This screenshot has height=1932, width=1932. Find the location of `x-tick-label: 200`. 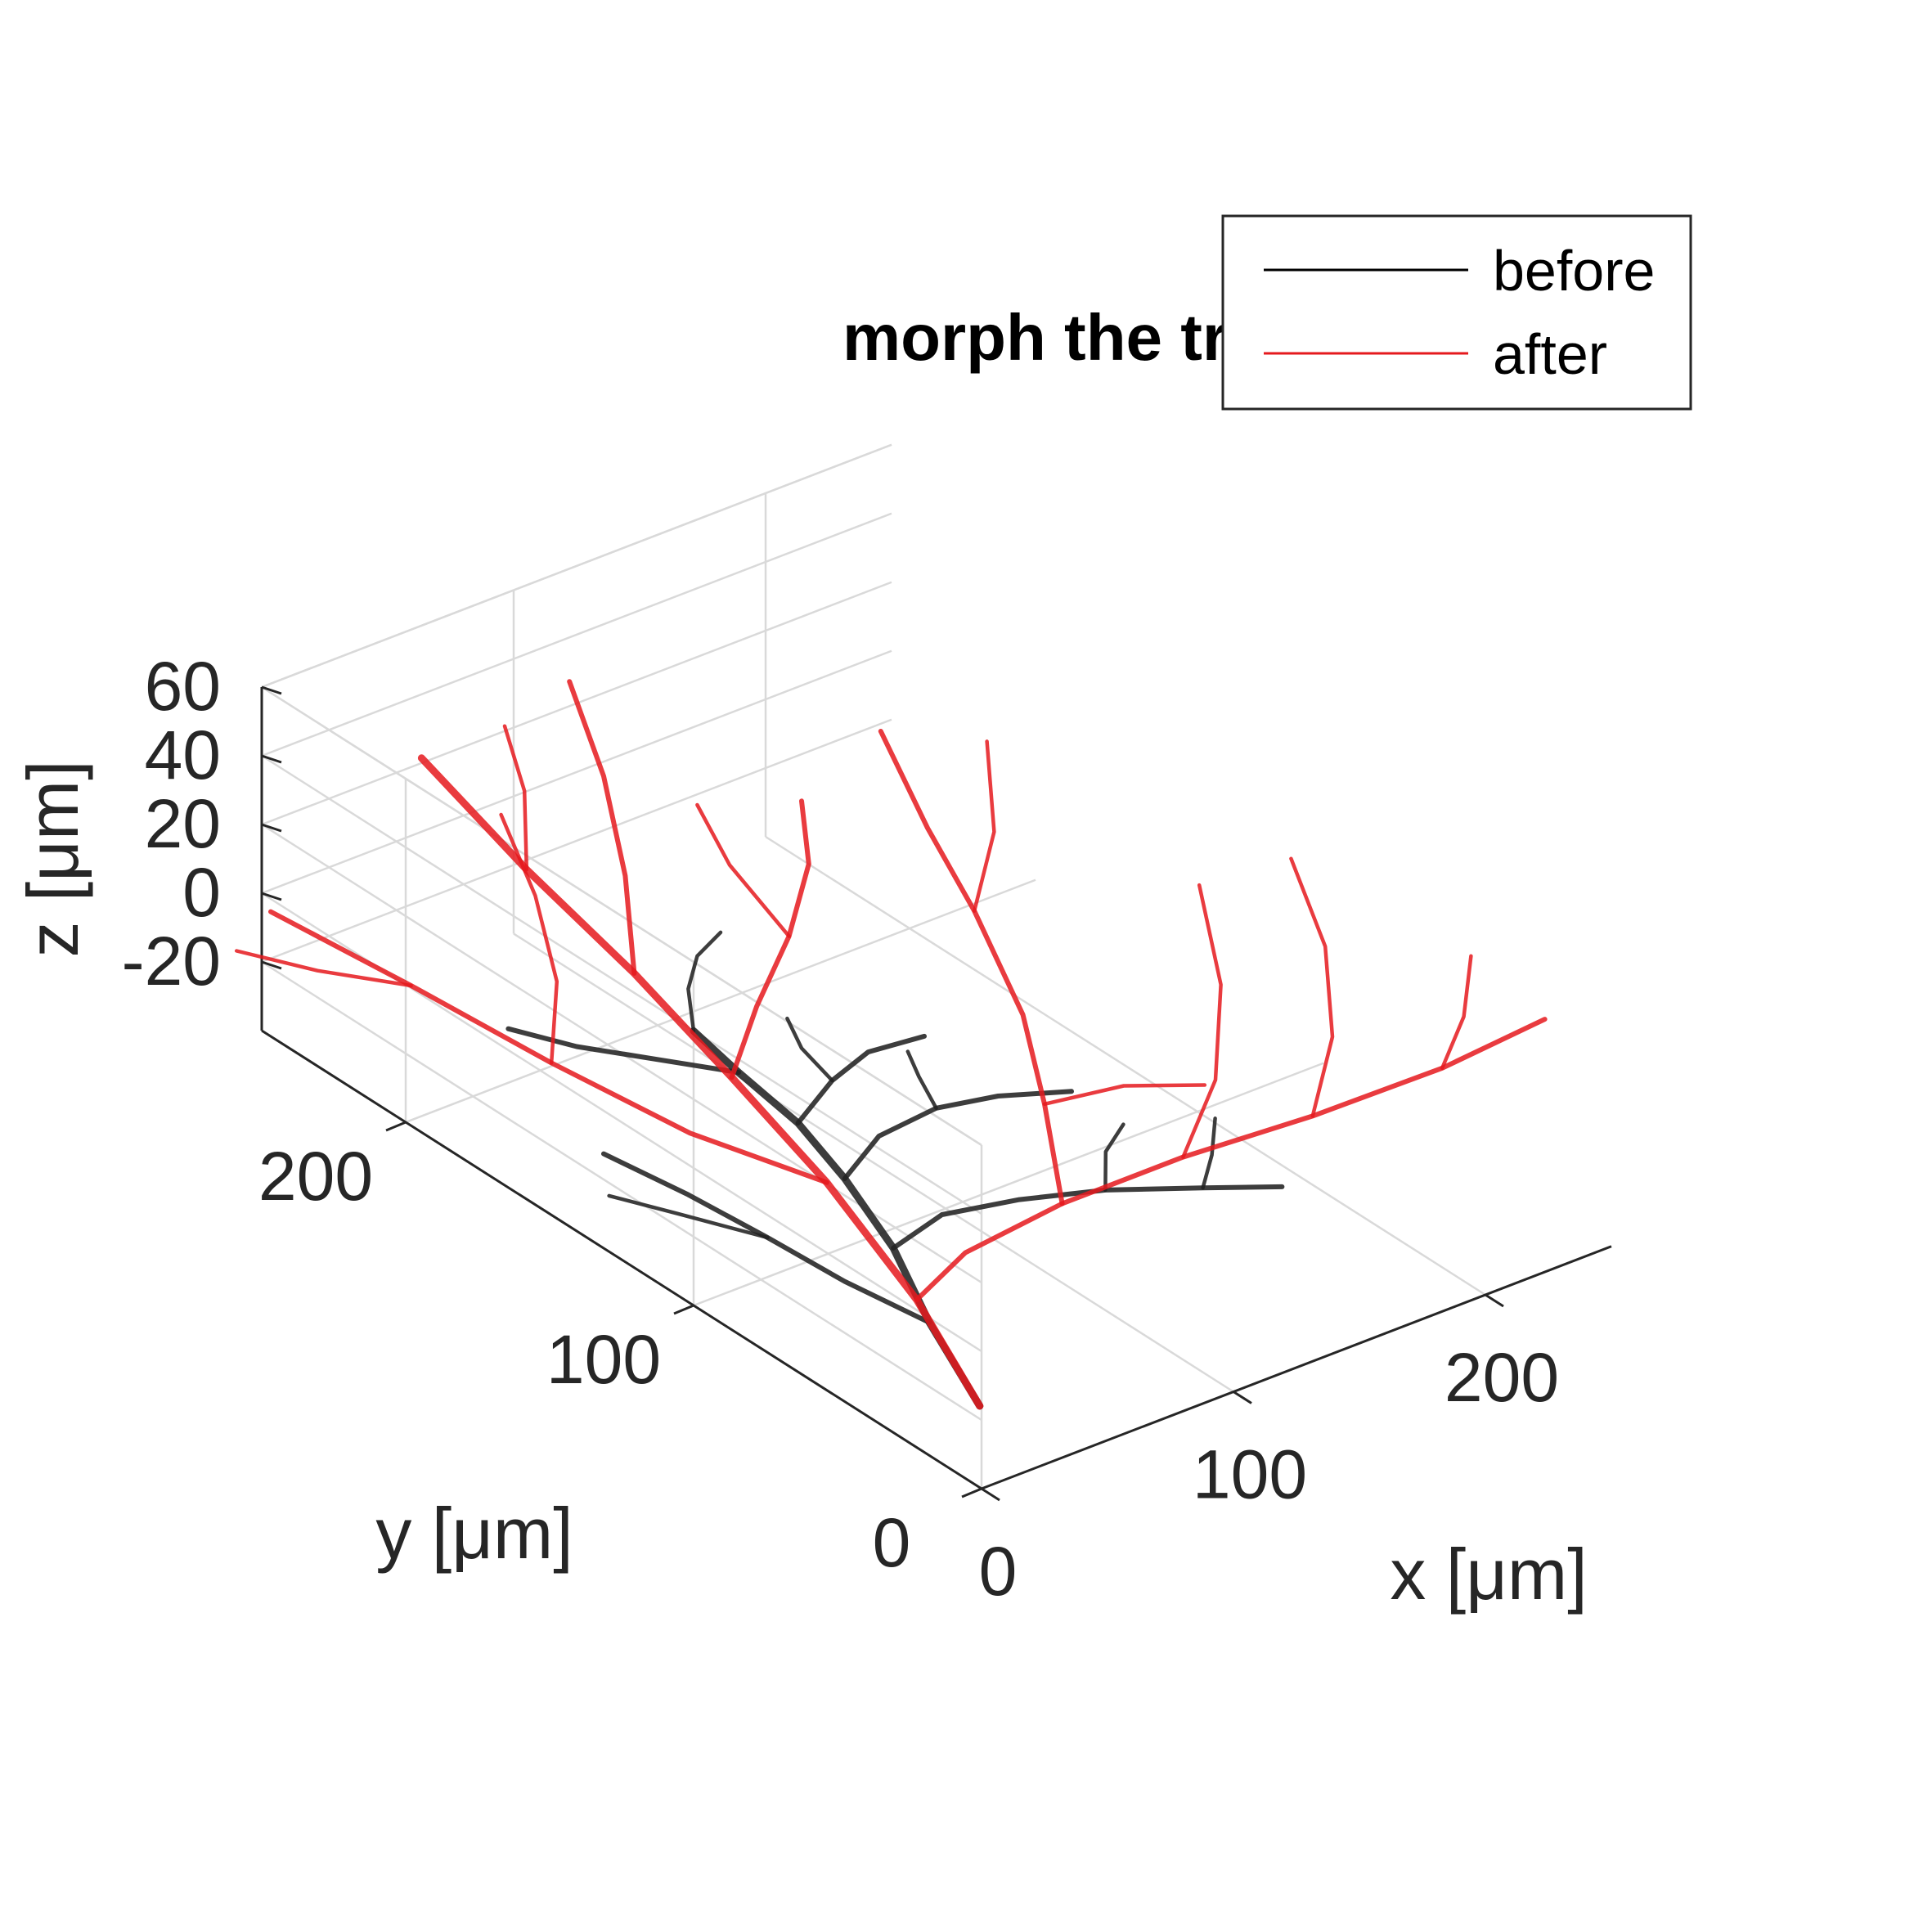

x-tick-label: 200 is located at coordinates (1502, 1377).